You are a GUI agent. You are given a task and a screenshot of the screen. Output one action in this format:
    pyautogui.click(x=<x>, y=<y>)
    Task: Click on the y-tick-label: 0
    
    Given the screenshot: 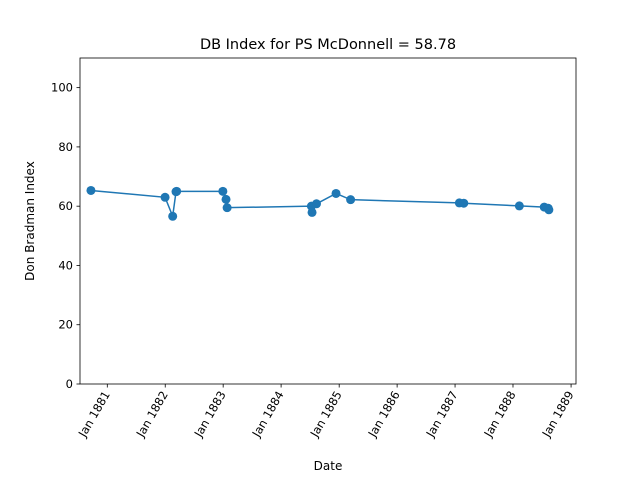 What is the action you would take?
    pyautogui.click(x=69, y=384)
    